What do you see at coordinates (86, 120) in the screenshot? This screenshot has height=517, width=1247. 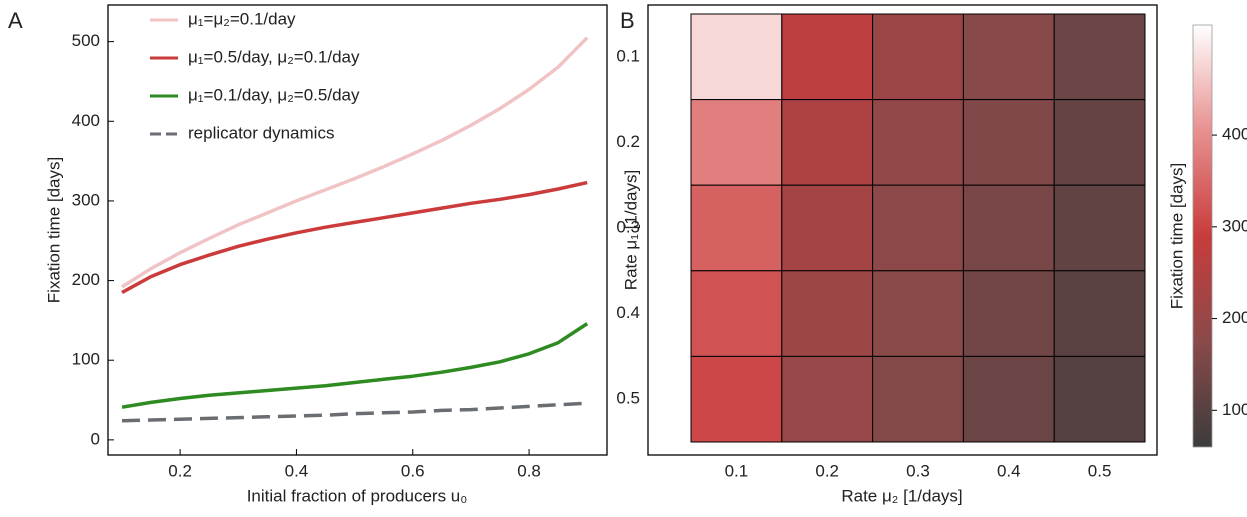 I see `y-tick-label: 400` at bounding box center [86, 120].